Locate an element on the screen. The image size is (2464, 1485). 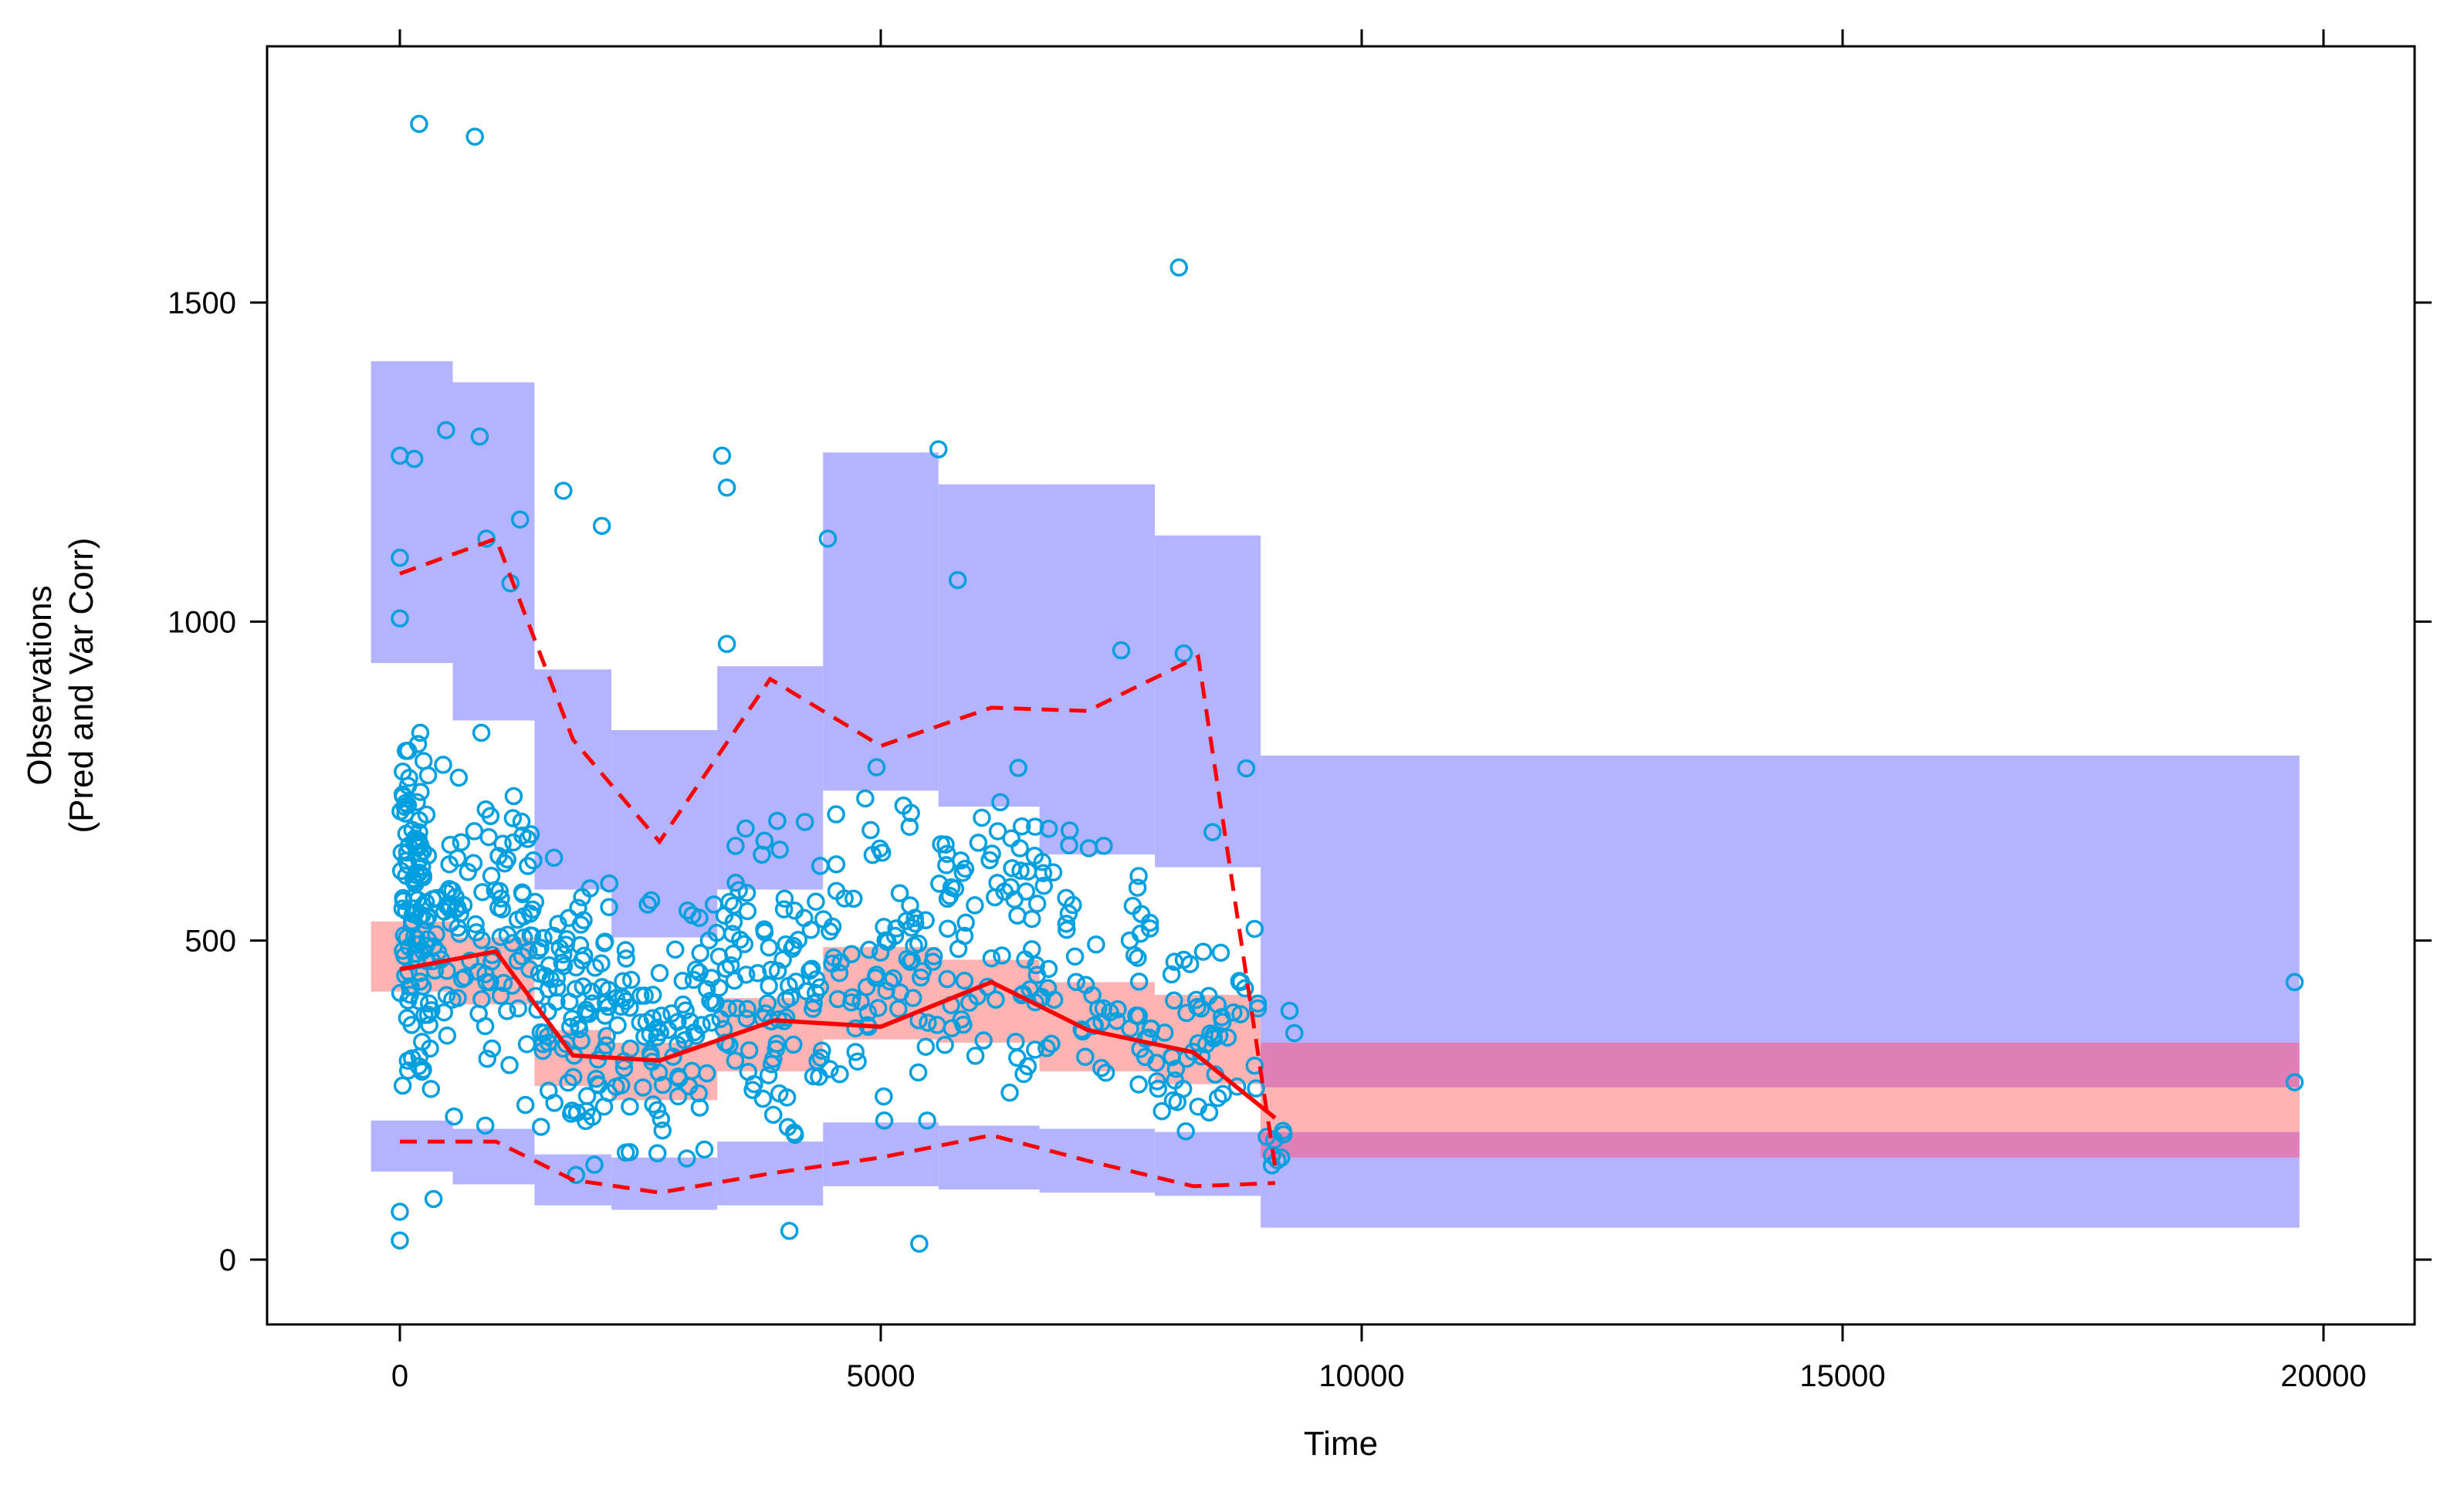
x-tick-label: 20000 is located at coordinates (2323, 1376).